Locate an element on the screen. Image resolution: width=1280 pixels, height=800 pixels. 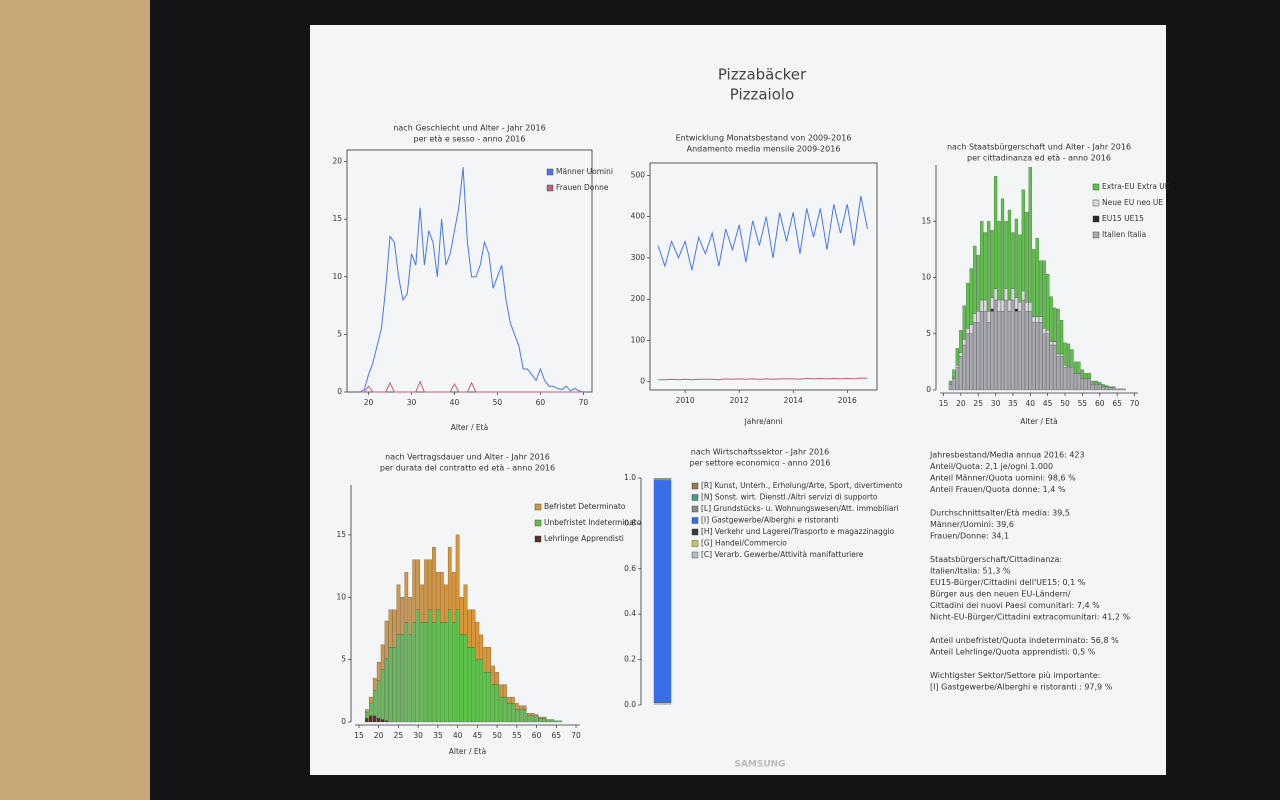
legend-label: Frauen Donne is located at coordinates (582, 187).